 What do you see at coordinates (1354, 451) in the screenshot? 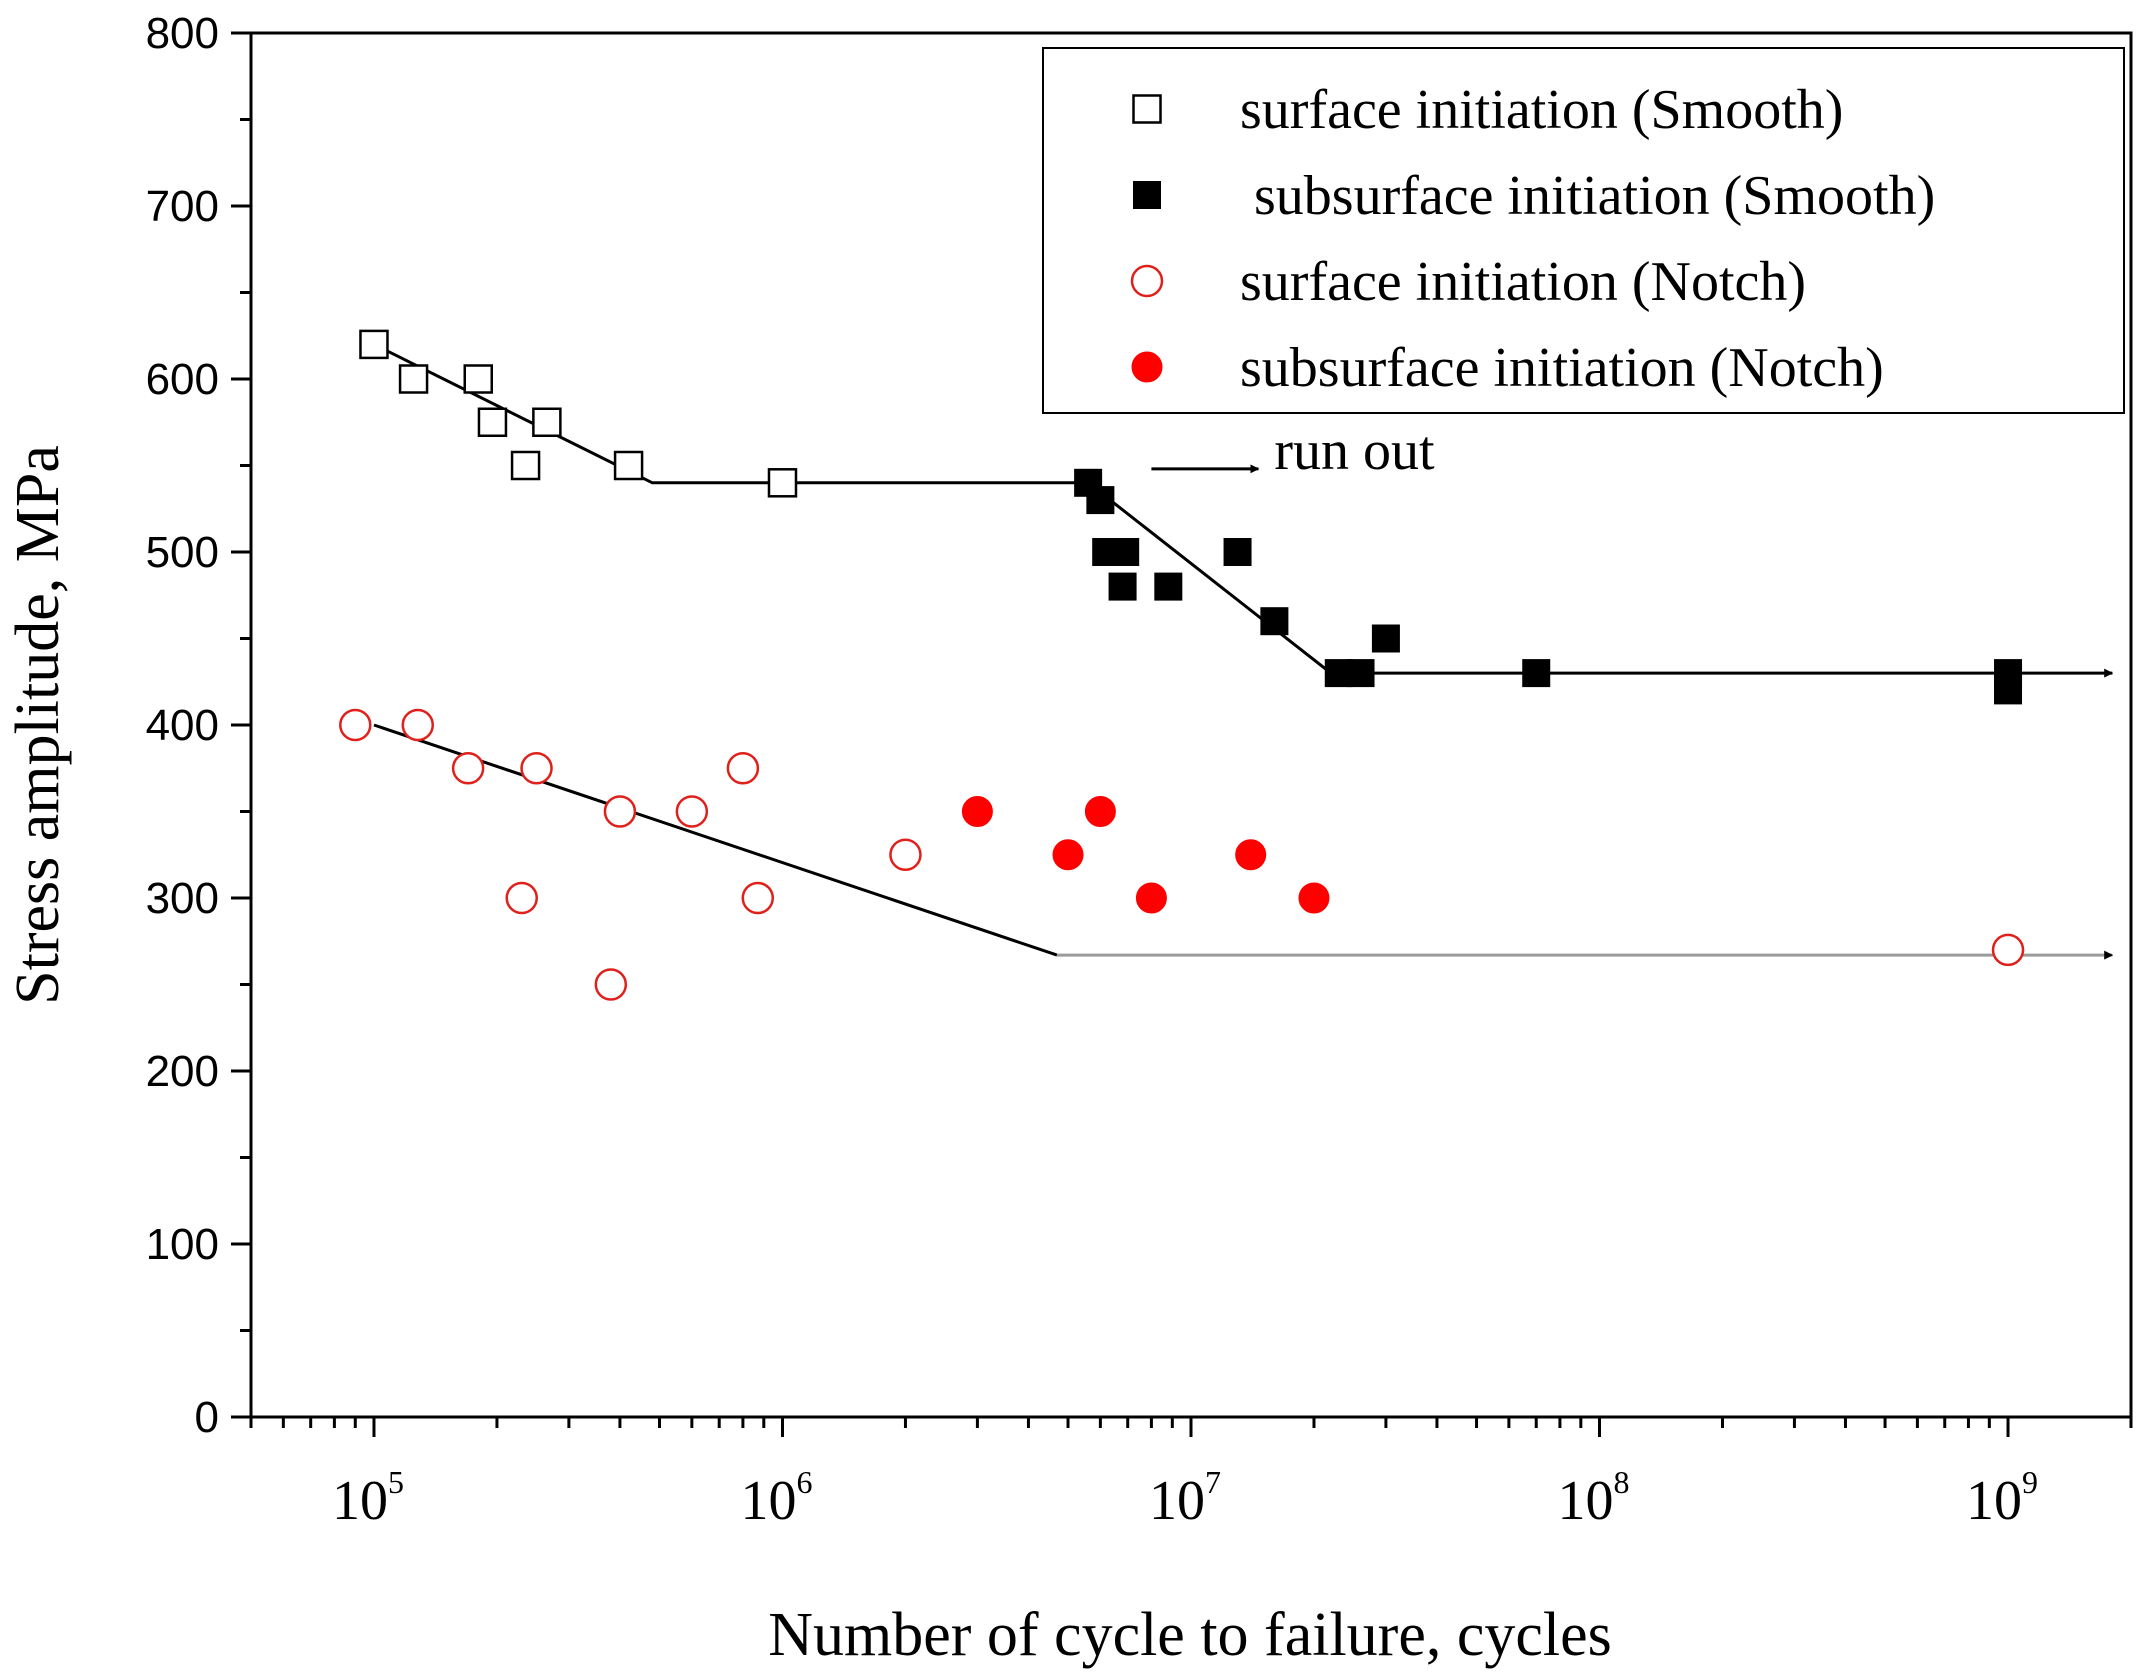
I see `runout-label: run out` at bounding box center [1354, 451].